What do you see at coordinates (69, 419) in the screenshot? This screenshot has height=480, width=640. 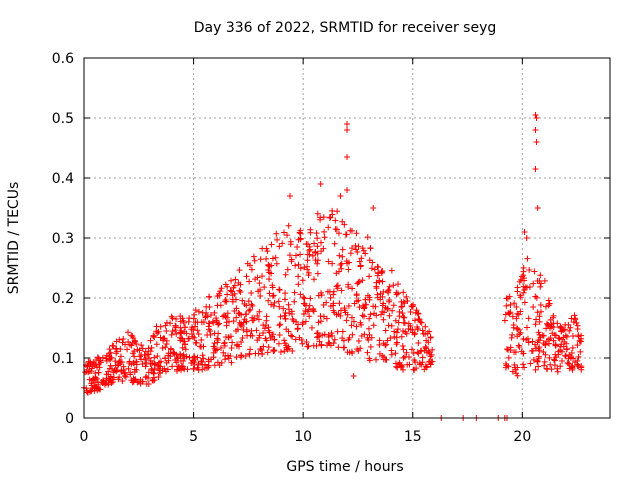 I see `y-tick-label: 0` at bounding box center [69, 419].